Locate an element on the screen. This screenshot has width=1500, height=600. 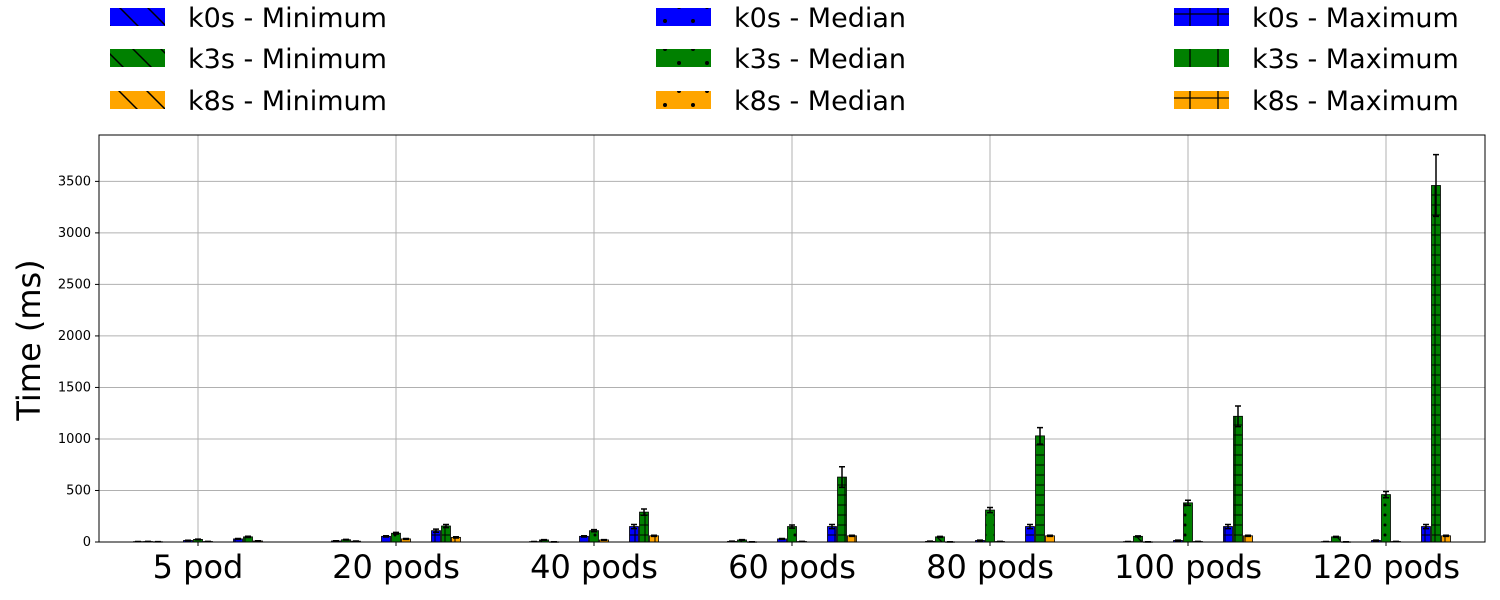
y-tick-label: 500 is located at coordinates (78, 490).